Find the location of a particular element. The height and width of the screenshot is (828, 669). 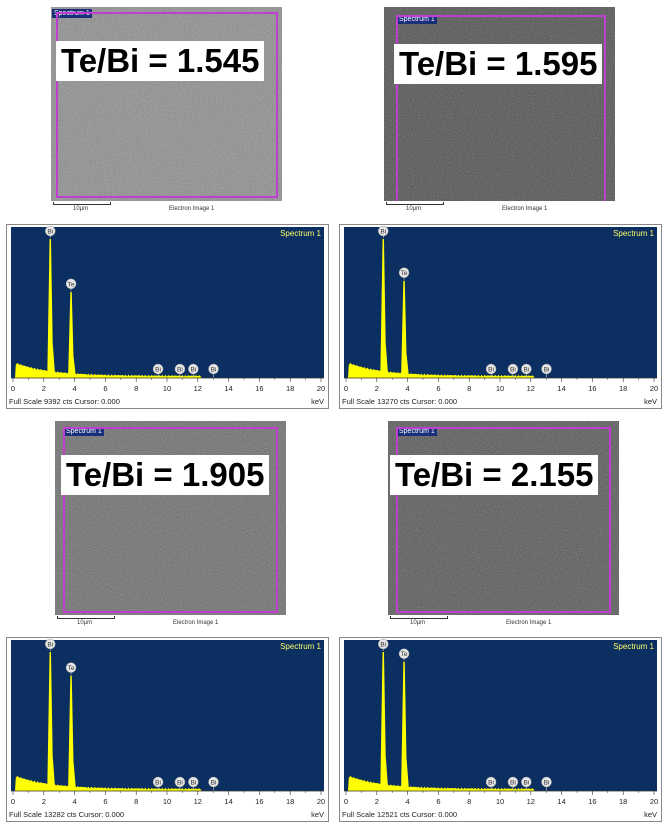

roi-rectangle is located at coordinates (167, 105).